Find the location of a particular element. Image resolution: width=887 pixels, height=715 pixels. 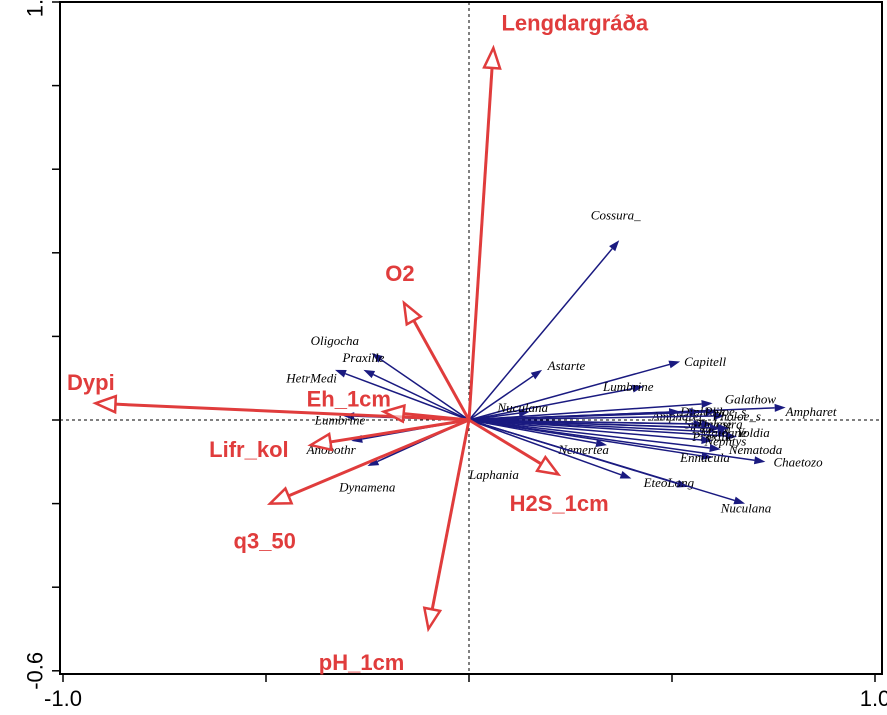

env-vector: q3_50 is located at coordinates (352, 486).